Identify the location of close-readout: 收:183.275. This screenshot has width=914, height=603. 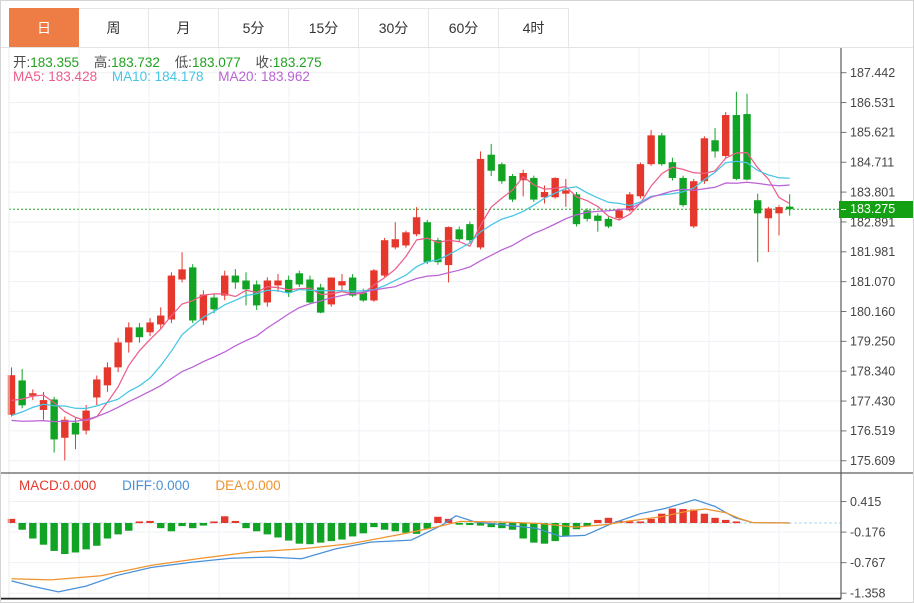
(289, 62).